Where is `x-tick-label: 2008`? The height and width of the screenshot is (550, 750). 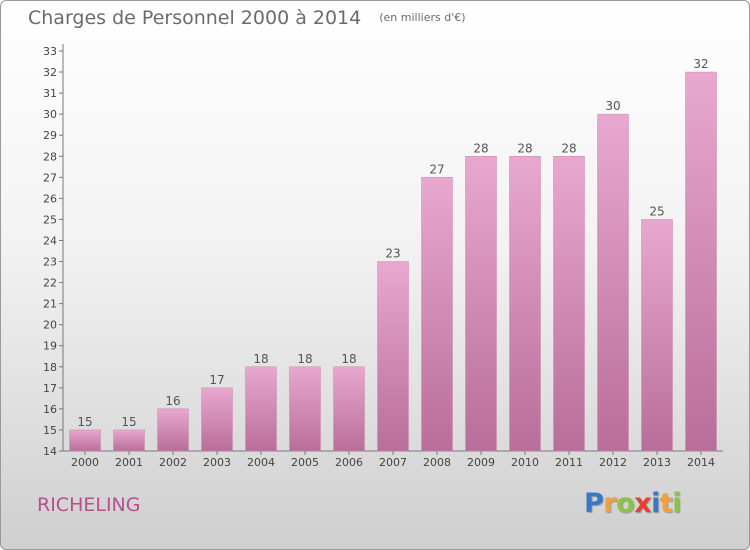 x-tick-label: 2008 is located at coordinates (437, 462).